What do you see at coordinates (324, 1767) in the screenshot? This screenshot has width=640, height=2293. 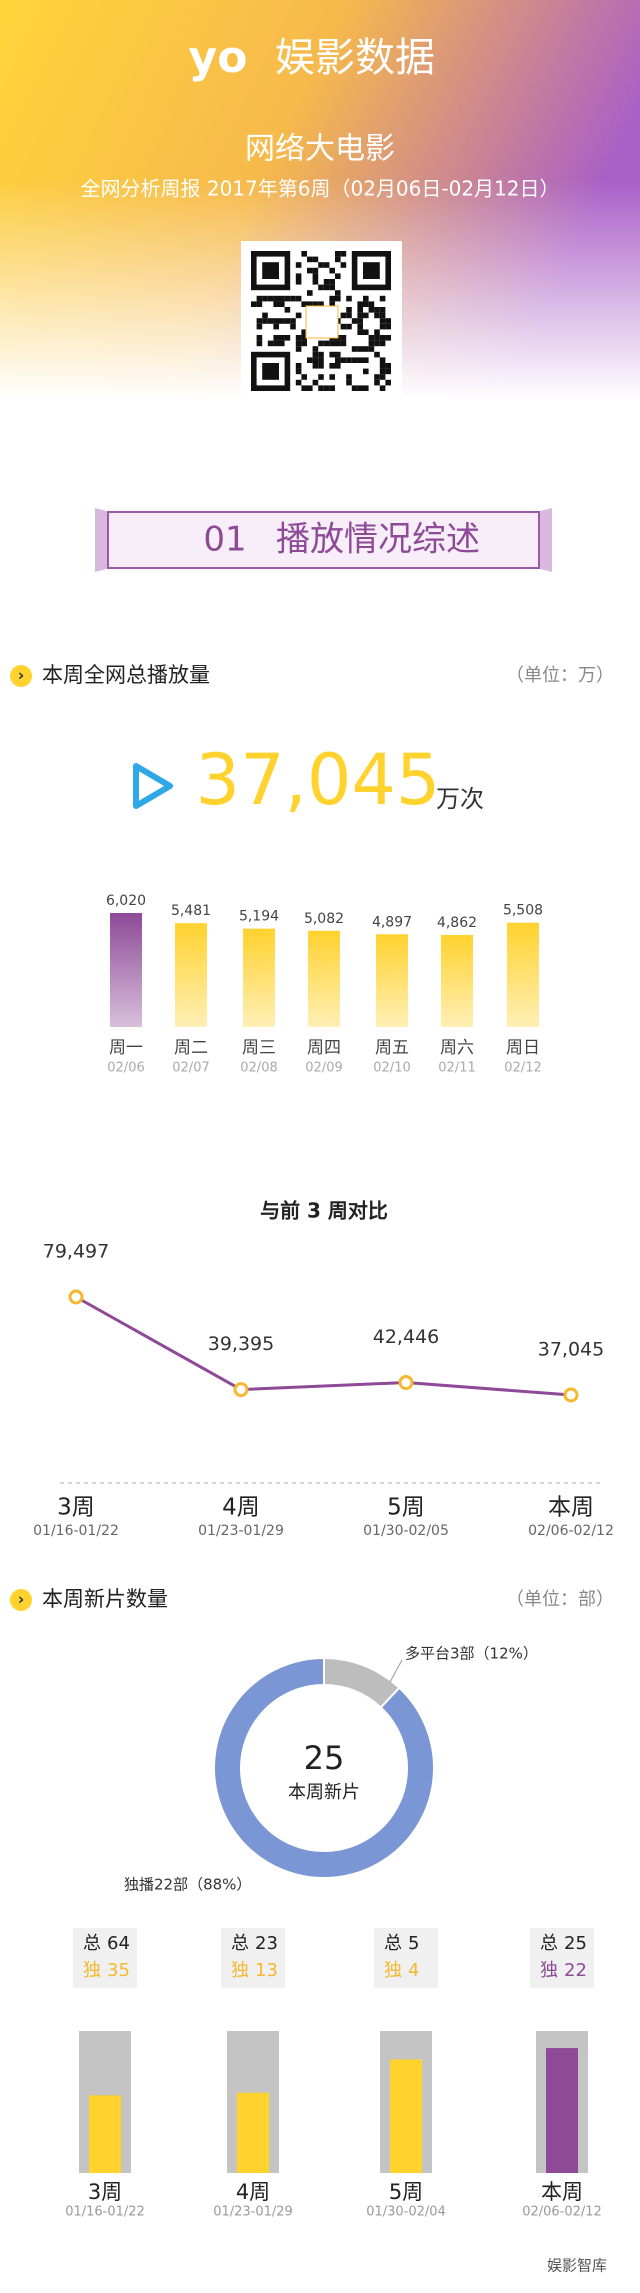 I see `pie-slice` at bounding box center [324, 1767].